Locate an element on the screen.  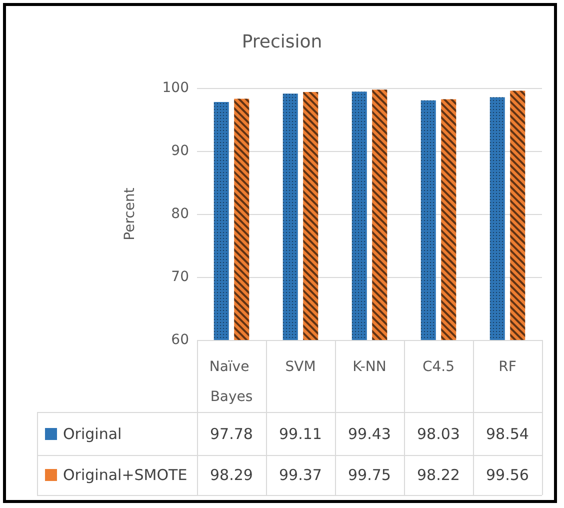
x-tick-label: Naïve Bayes is located at coordinates (231, 382).